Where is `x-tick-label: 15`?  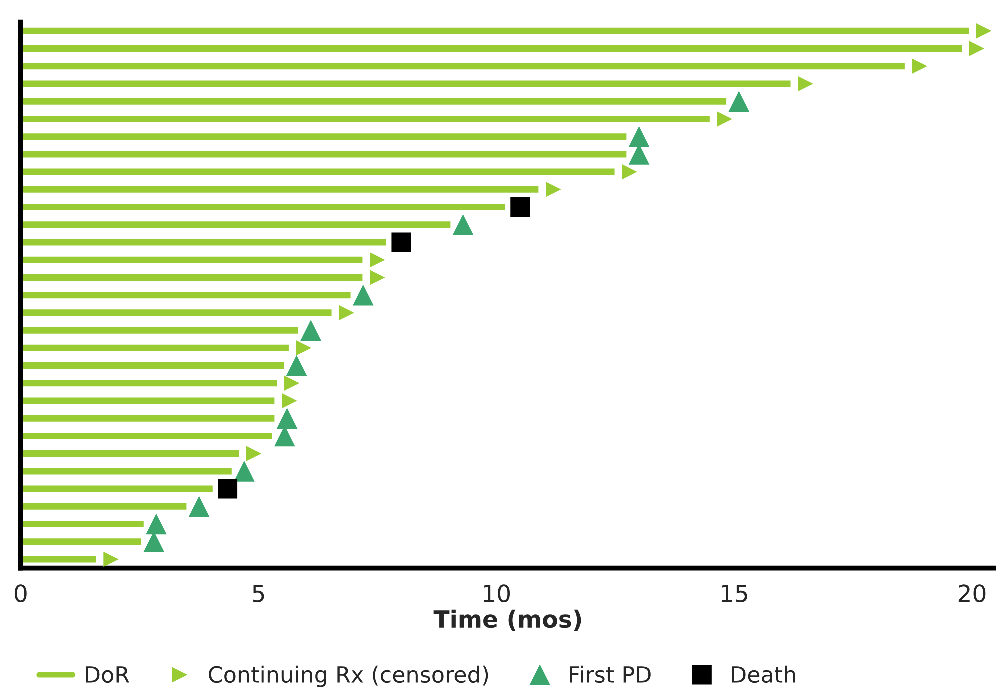 x-tick-label: 15 is located at coordinates (735, 593).